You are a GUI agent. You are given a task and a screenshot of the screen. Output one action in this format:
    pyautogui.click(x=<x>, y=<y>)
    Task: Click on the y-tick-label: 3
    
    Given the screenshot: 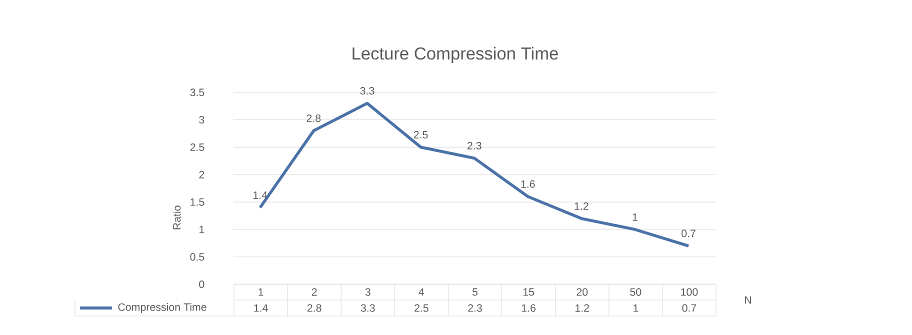 What is the action you would take?
    pyautogui.click(x=201, y=120)
    